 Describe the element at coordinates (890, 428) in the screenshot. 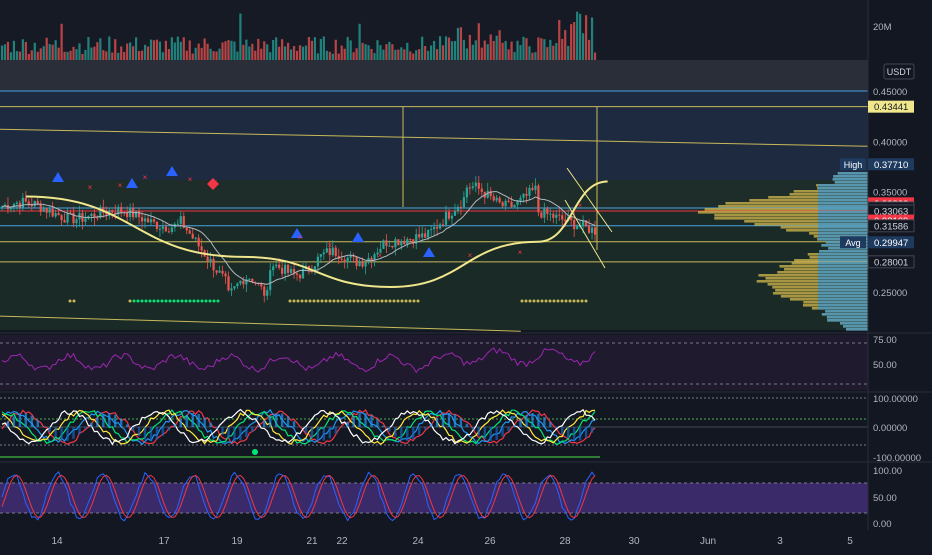

I see `oscillator-tick-label: 0.00000` at that location.